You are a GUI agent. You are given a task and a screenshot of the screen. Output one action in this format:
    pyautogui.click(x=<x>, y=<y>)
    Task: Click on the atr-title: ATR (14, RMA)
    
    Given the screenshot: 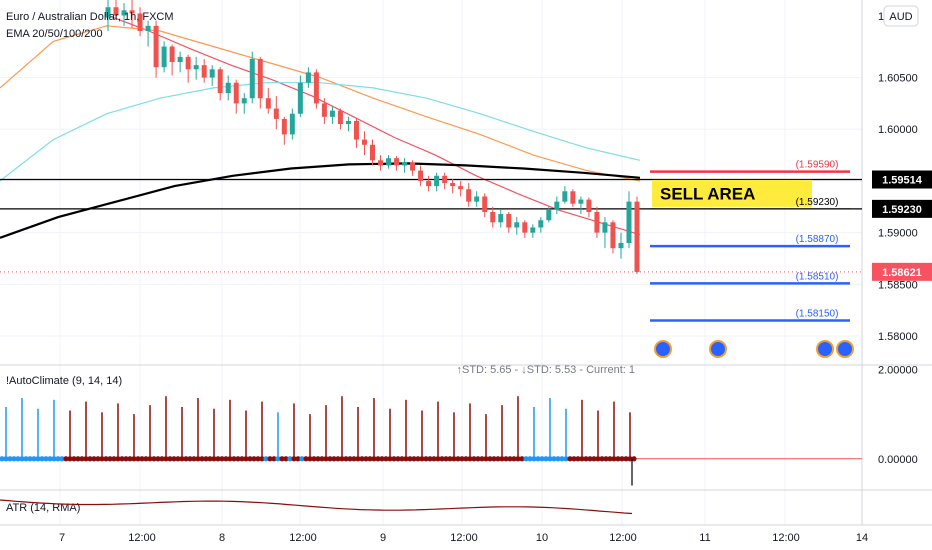 What is the action you would take?
    pyautogui.click(x=43, y=508)
    